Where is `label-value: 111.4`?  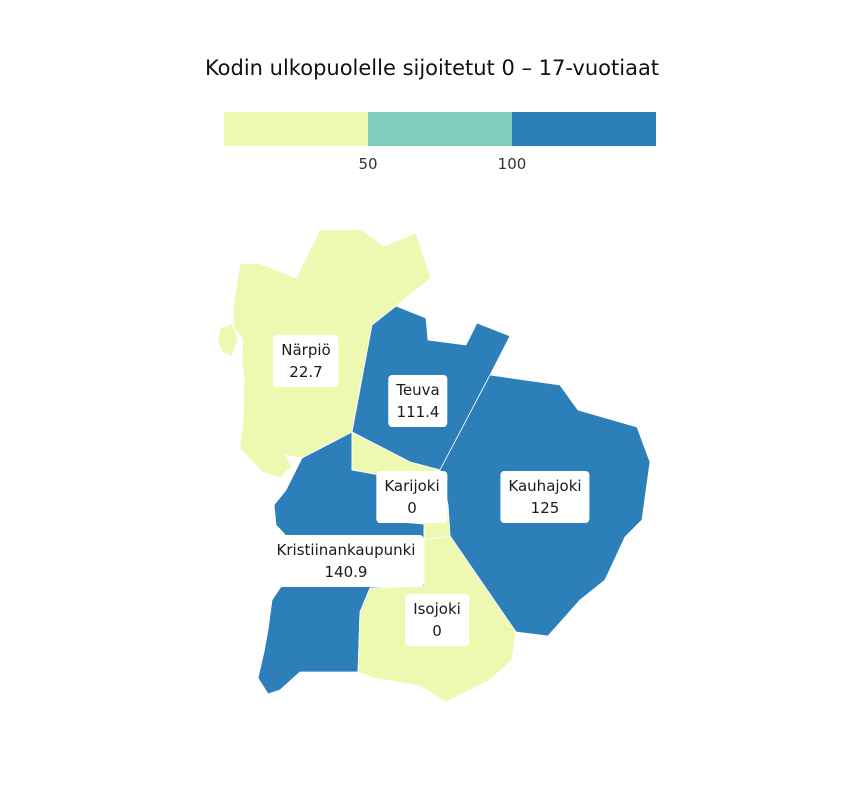 label-value: 111.4 is located at coordinates (418, 412).